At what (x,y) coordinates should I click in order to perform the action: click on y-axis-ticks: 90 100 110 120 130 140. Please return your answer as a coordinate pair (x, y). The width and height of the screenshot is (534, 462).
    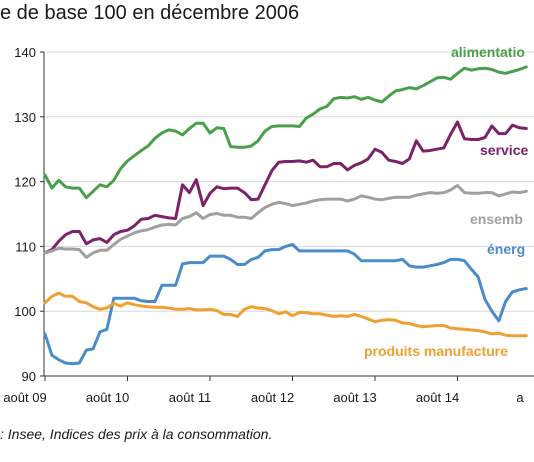
    Looking at the image, I should click on (29, 214).